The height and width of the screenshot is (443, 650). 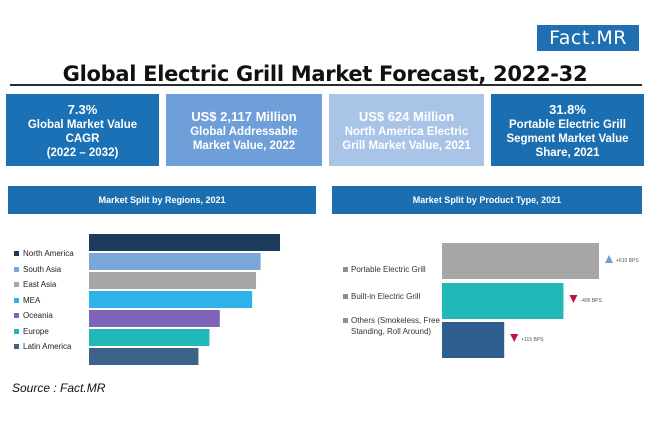 I want to click on bps-change-label: +115 BPS, so click(x=532, y=340).